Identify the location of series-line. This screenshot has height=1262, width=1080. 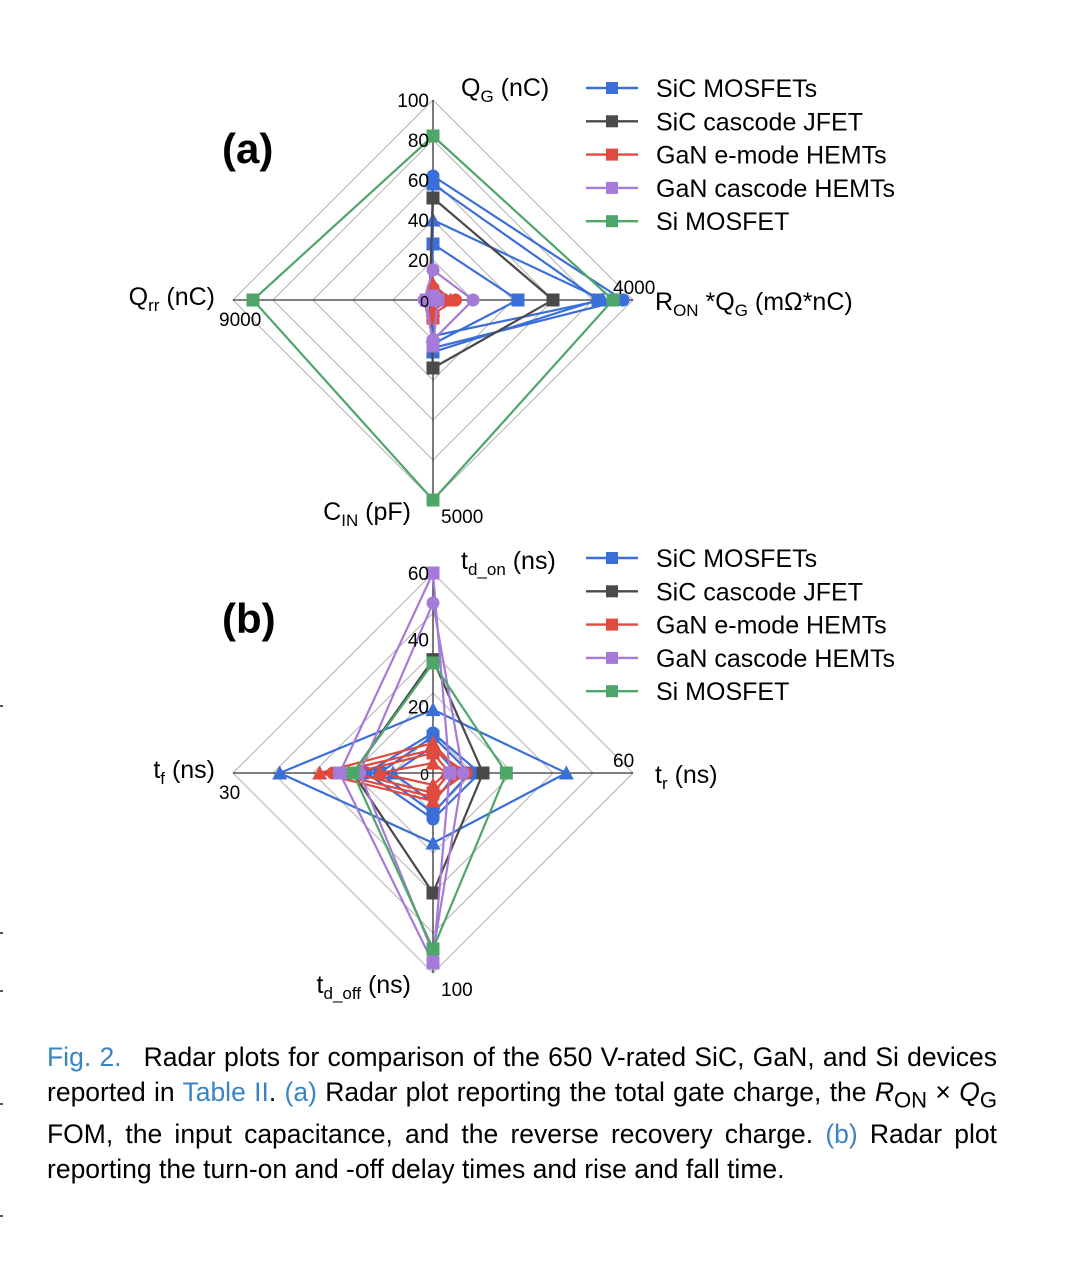
(518, 278).